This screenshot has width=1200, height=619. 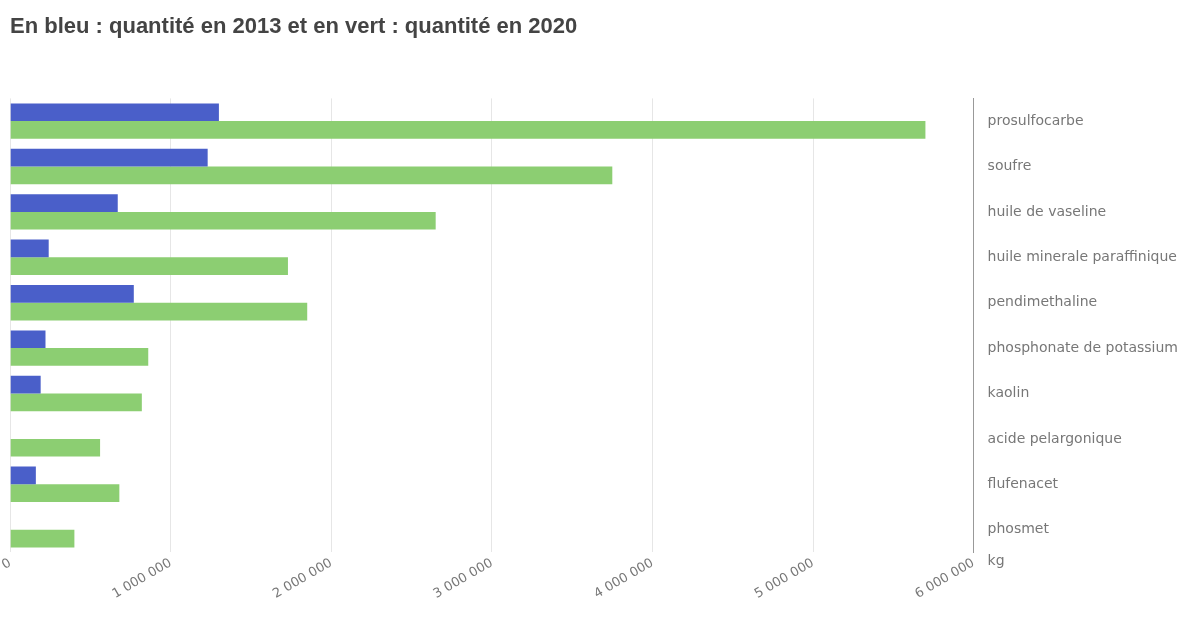 I want to click on x-tick-label: 0, so click(x=7, y=563).